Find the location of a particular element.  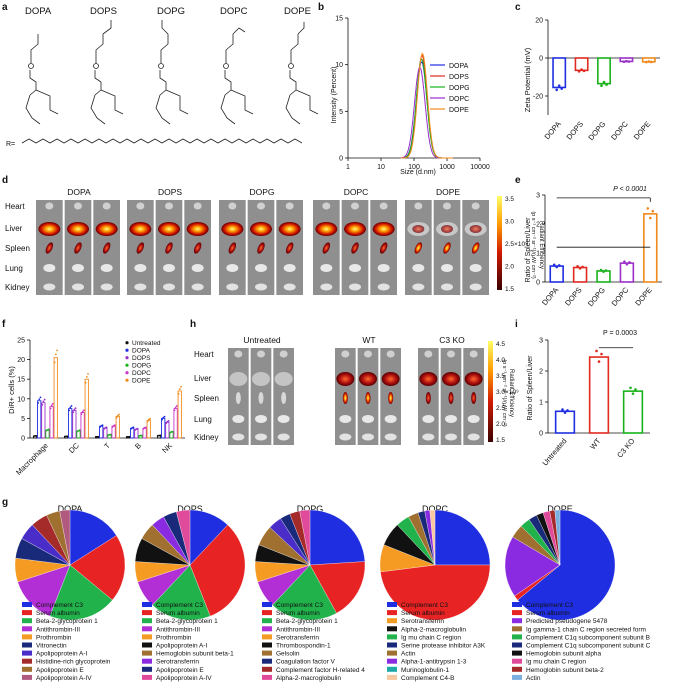

panel-letter-h: h is located at coordinates (193, 324).